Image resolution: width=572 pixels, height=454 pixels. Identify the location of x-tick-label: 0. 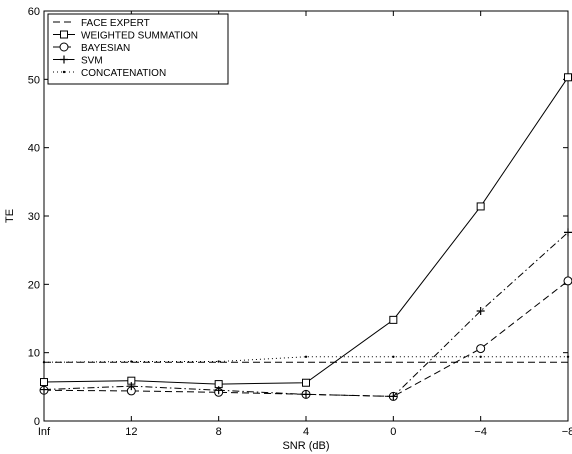
(393, 432).